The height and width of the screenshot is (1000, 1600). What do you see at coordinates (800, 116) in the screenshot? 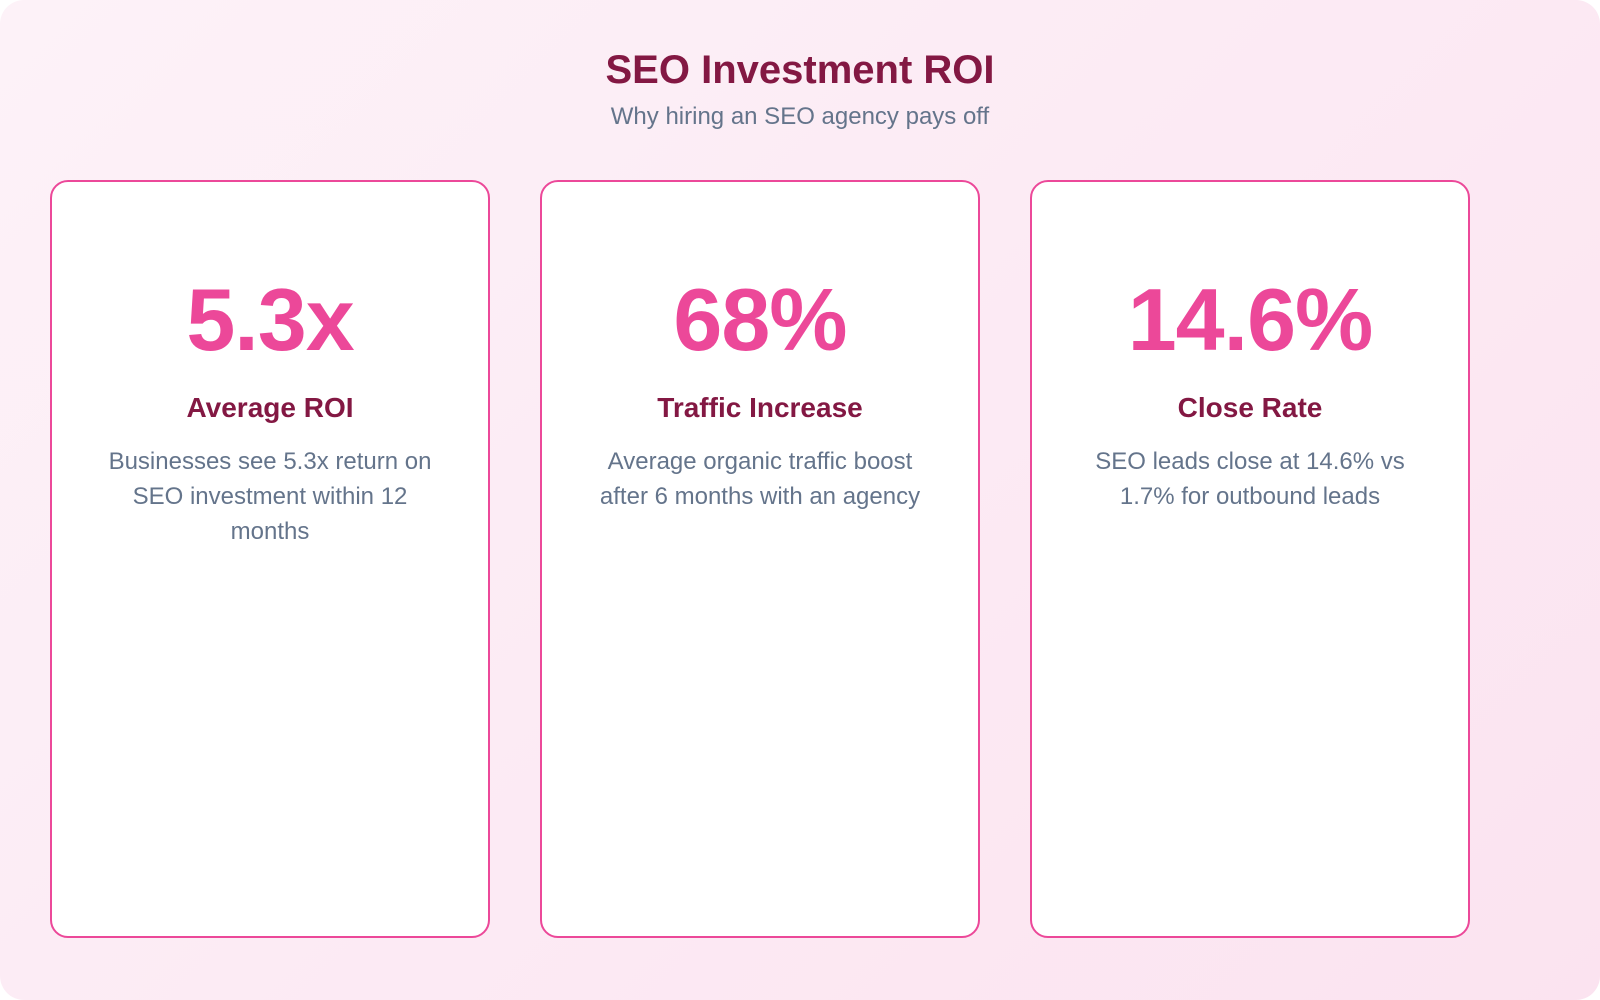
I see `page-subtitle: Why hiring an SEO agency pays off` at bounding box center [800, 116].